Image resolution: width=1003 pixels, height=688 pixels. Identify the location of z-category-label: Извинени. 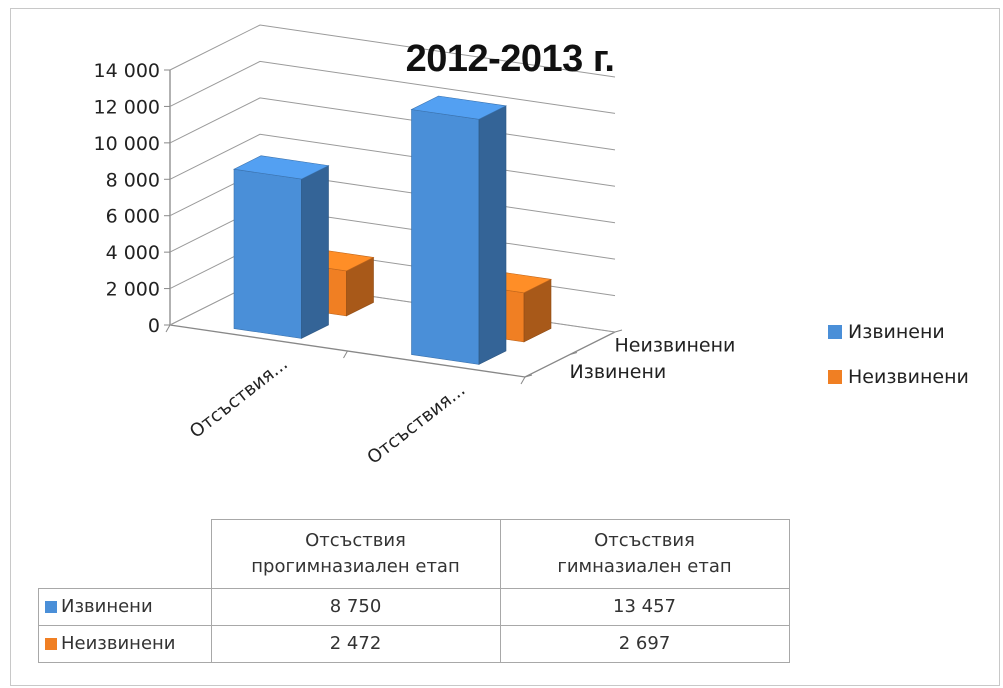
(618, 372).